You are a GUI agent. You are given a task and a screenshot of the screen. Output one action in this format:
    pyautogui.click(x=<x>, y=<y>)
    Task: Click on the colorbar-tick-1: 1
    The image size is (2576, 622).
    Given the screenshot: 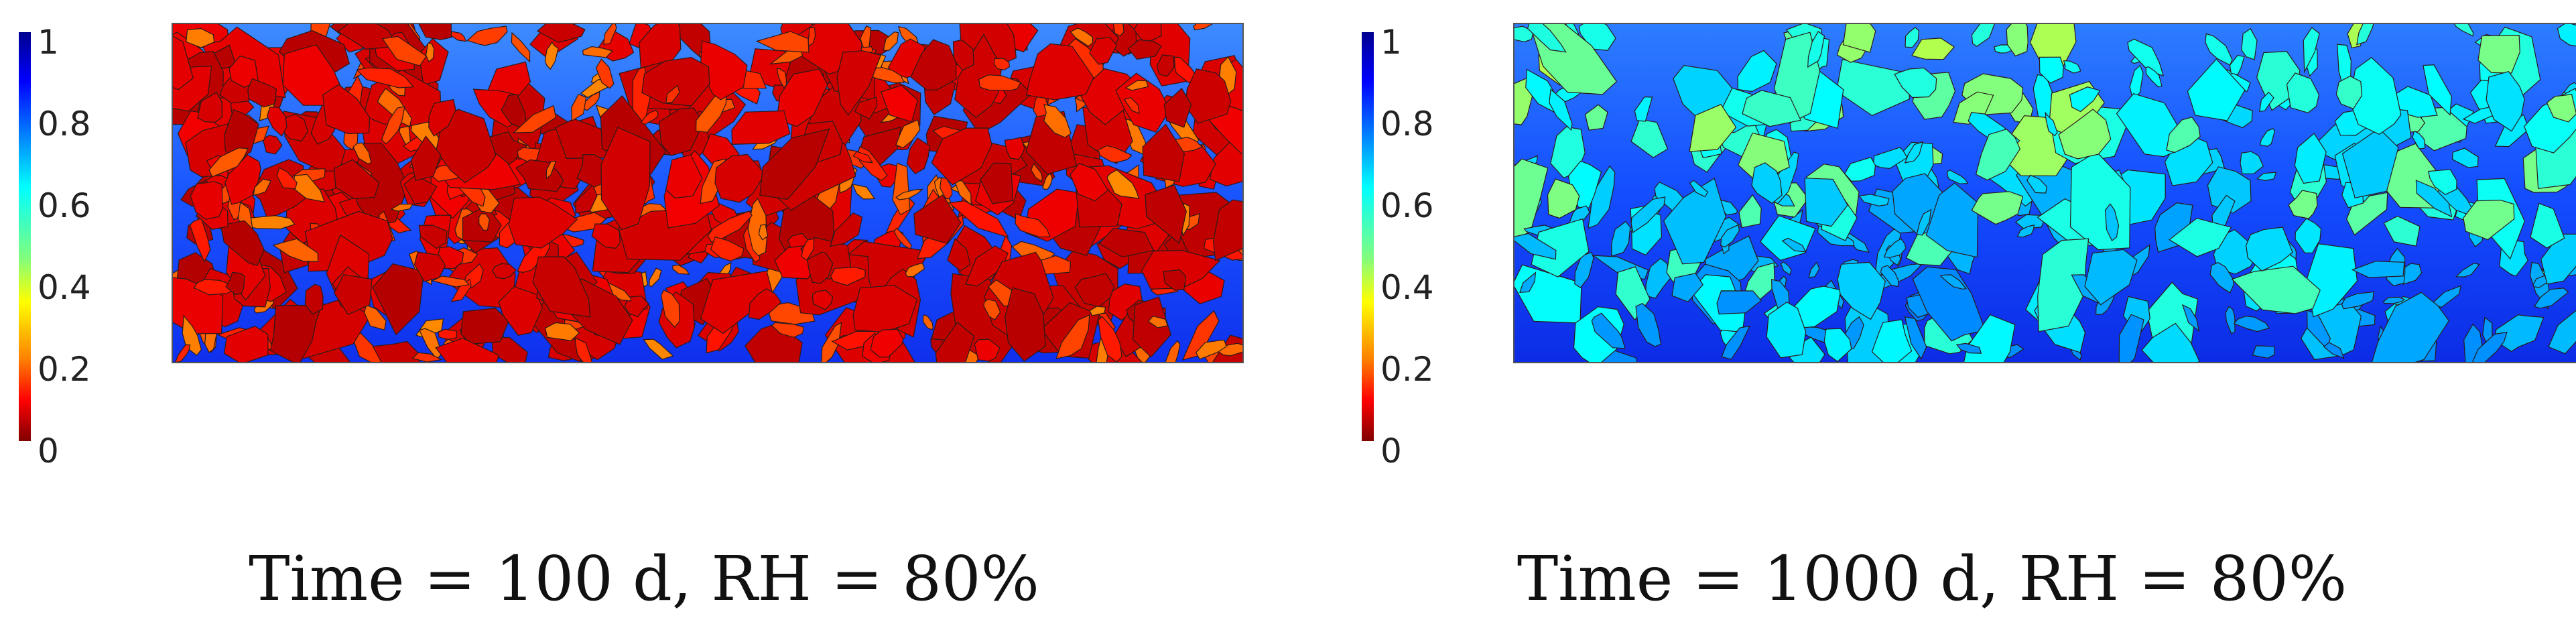 What is the action you would take?
    pyautogui.click(x=48, y=42)
    